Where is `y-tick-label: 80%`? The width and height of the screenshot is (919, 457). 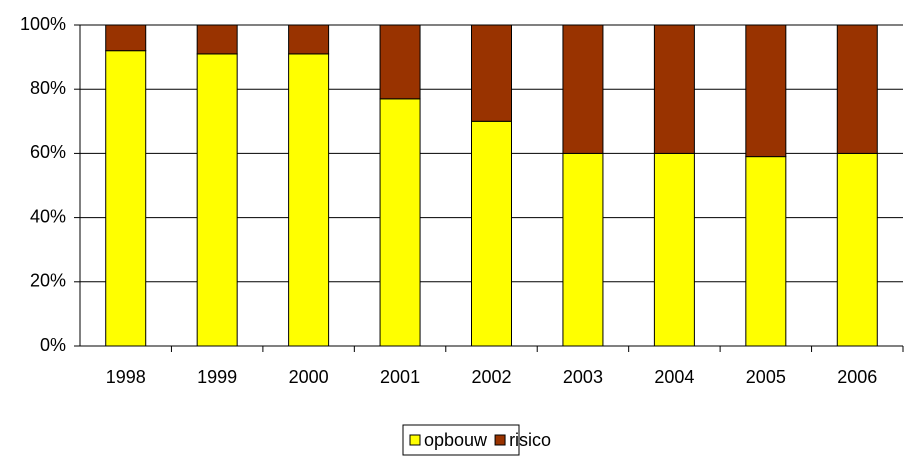 y-tick-label: 80% is located at coordinates (48, 88).